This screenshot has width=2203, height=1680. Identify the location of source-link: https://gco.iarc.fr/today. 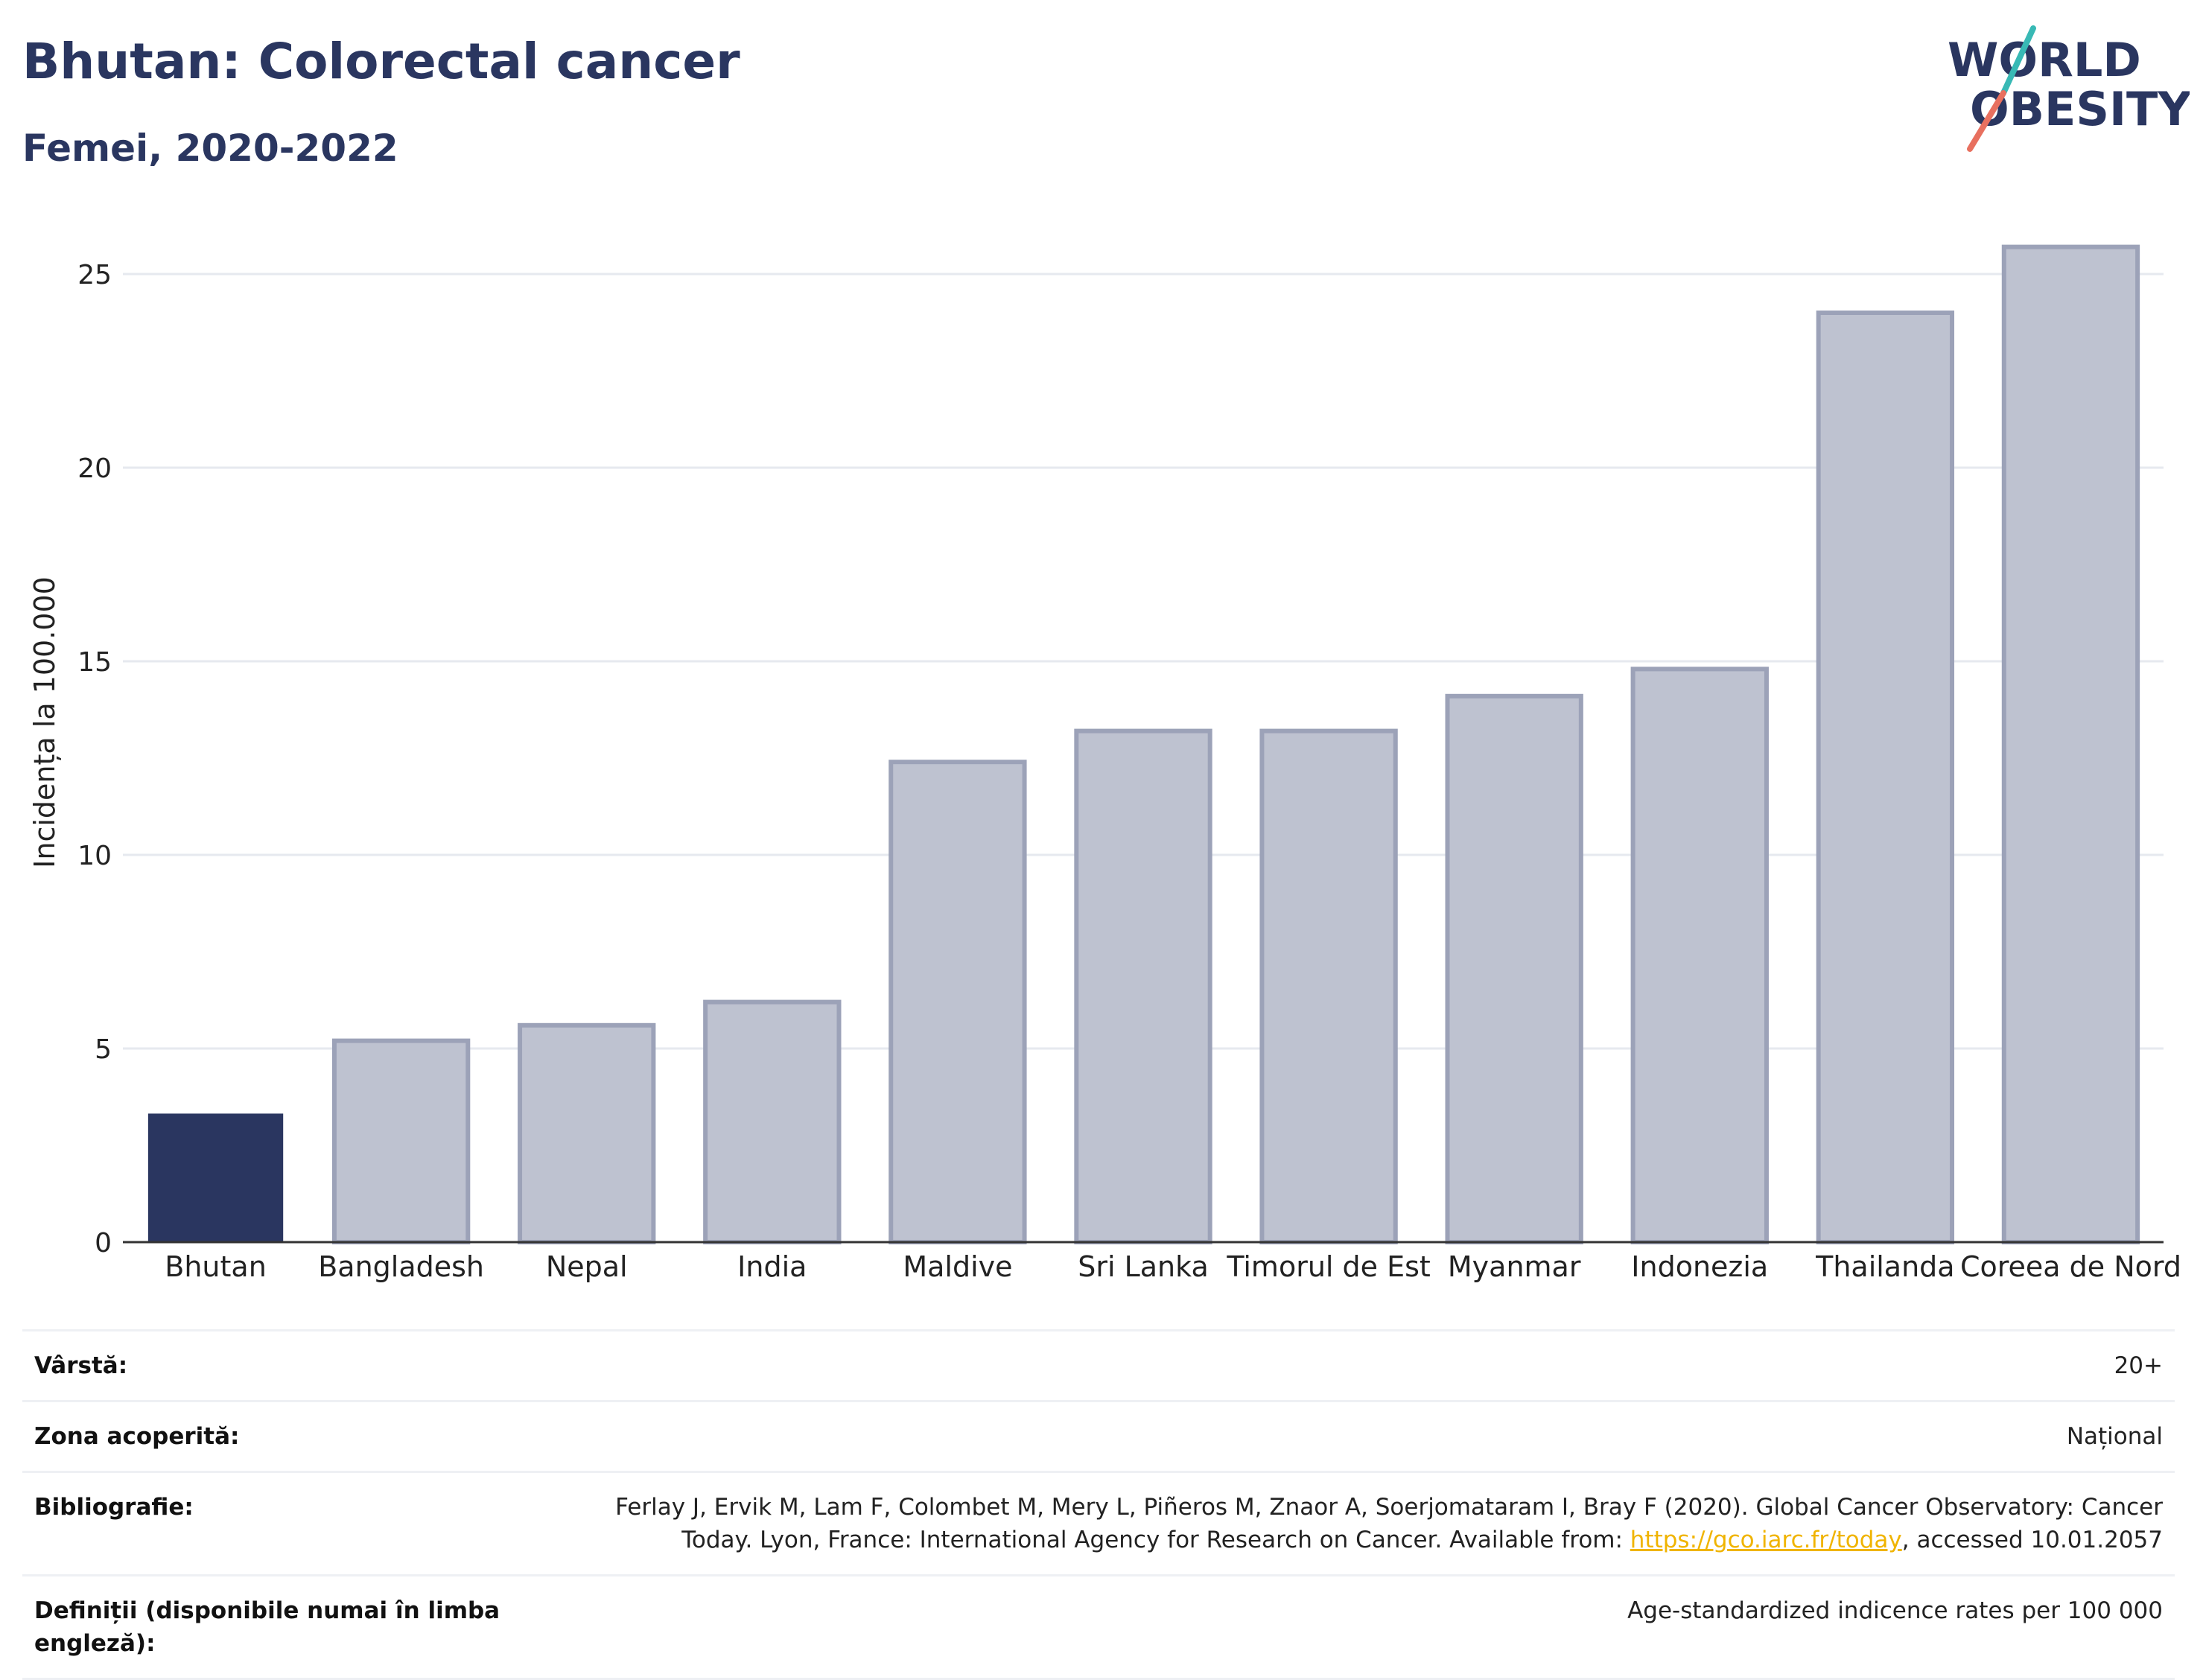
(1766, 1540).